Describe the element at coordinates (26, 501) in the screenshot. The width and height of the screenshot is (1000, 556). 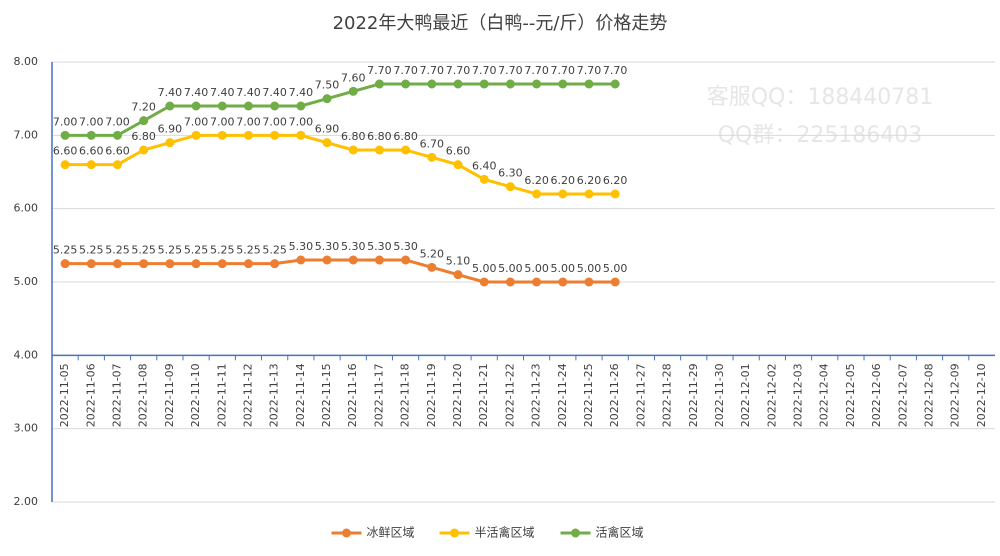
I see `y-tick-label: 2.00` at that location.